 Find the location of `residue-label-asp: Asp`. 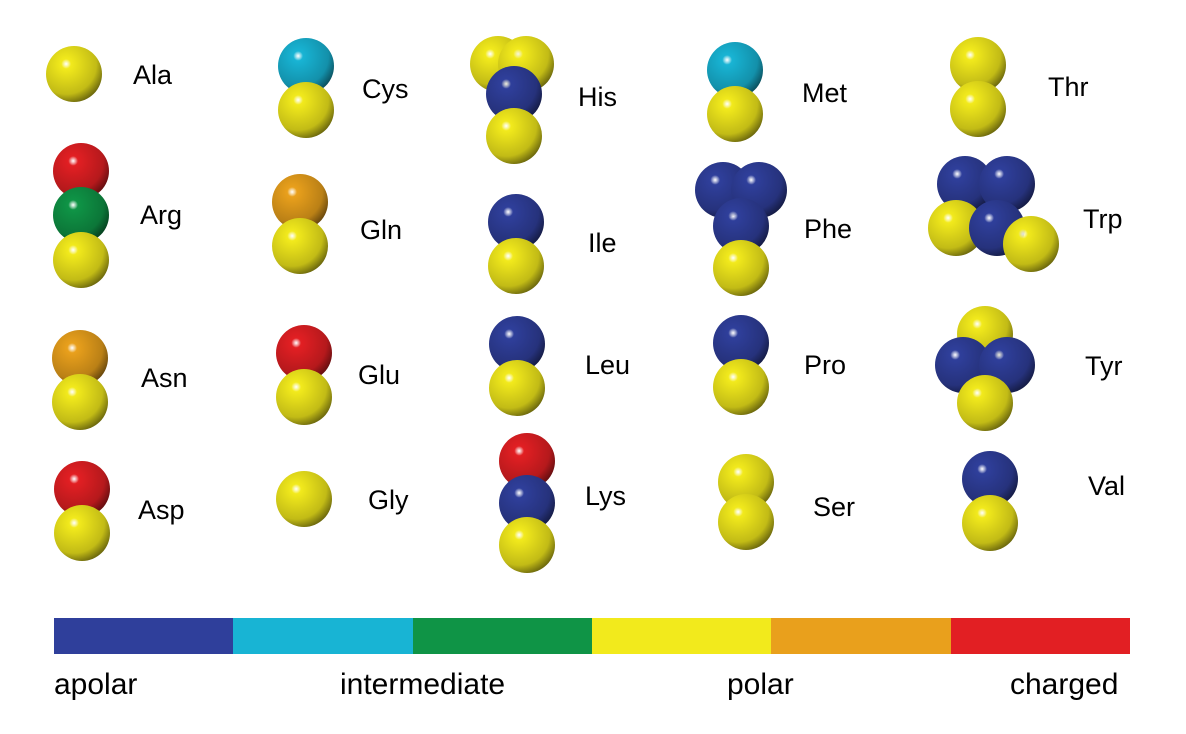

residue-label-asp: Asp is located at coordinates (161, 510).